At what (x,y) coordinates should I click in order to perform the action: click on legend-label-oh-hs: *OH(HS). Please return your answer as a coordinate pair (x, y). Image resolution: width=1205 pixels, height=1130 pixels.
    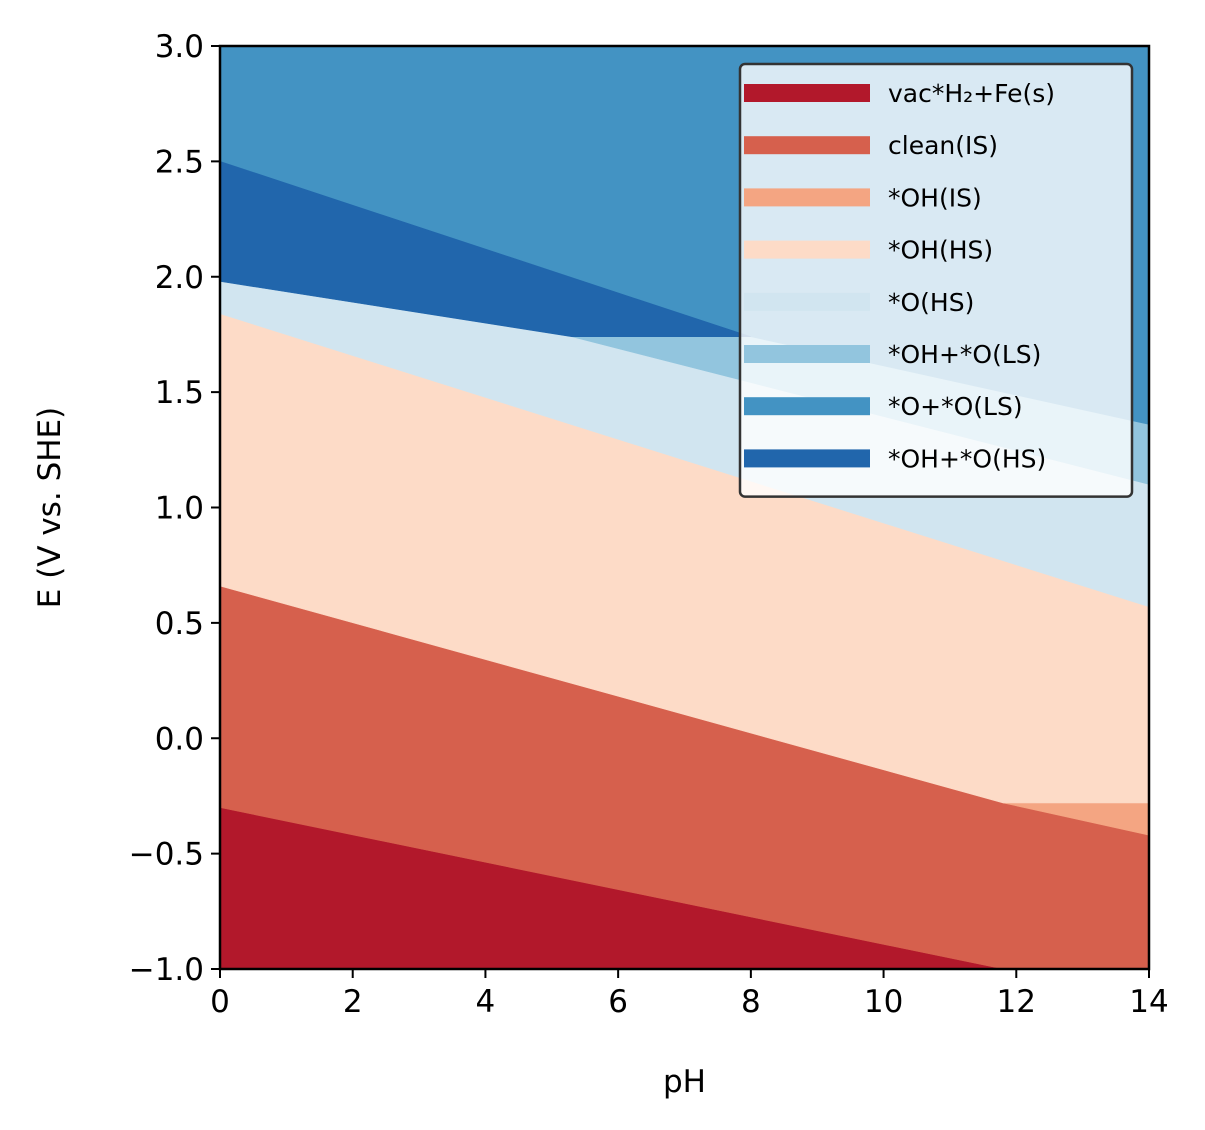
    Looking at the image, I should click on (940, 250).